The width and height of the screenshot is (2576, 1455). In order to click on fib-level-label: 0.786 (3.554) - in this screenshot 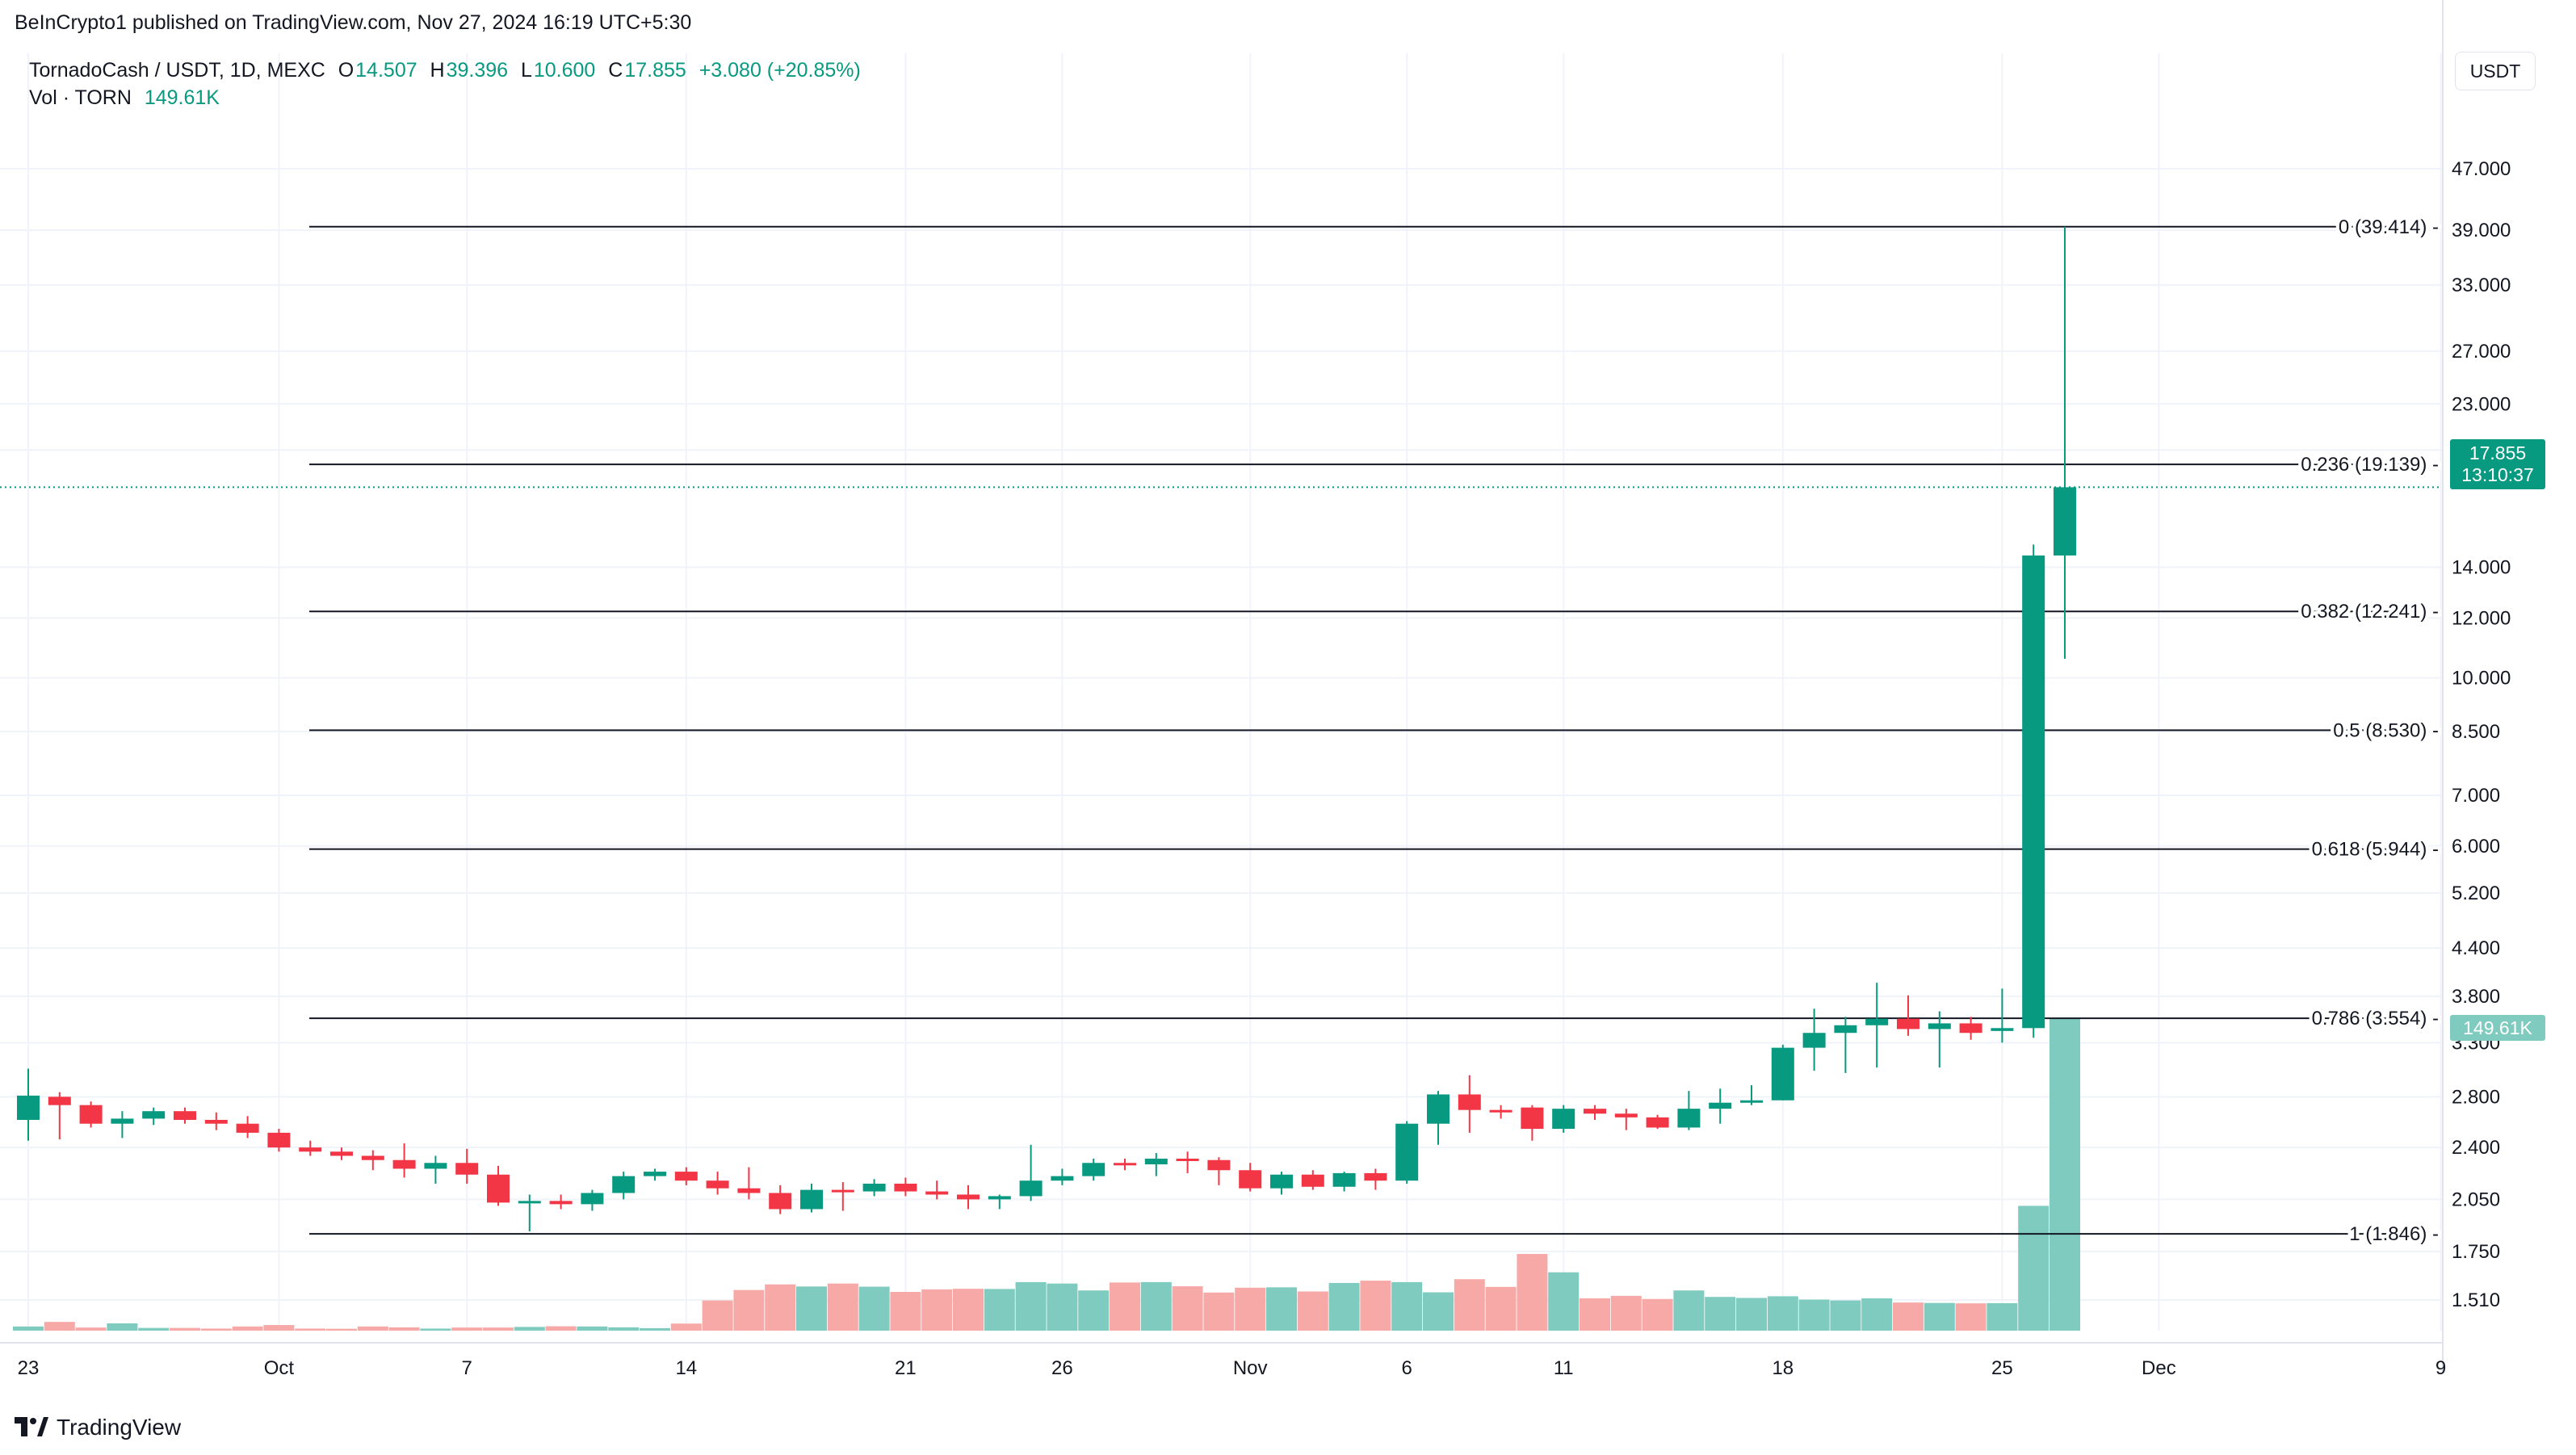, I will do `click(2375, 1019)`.